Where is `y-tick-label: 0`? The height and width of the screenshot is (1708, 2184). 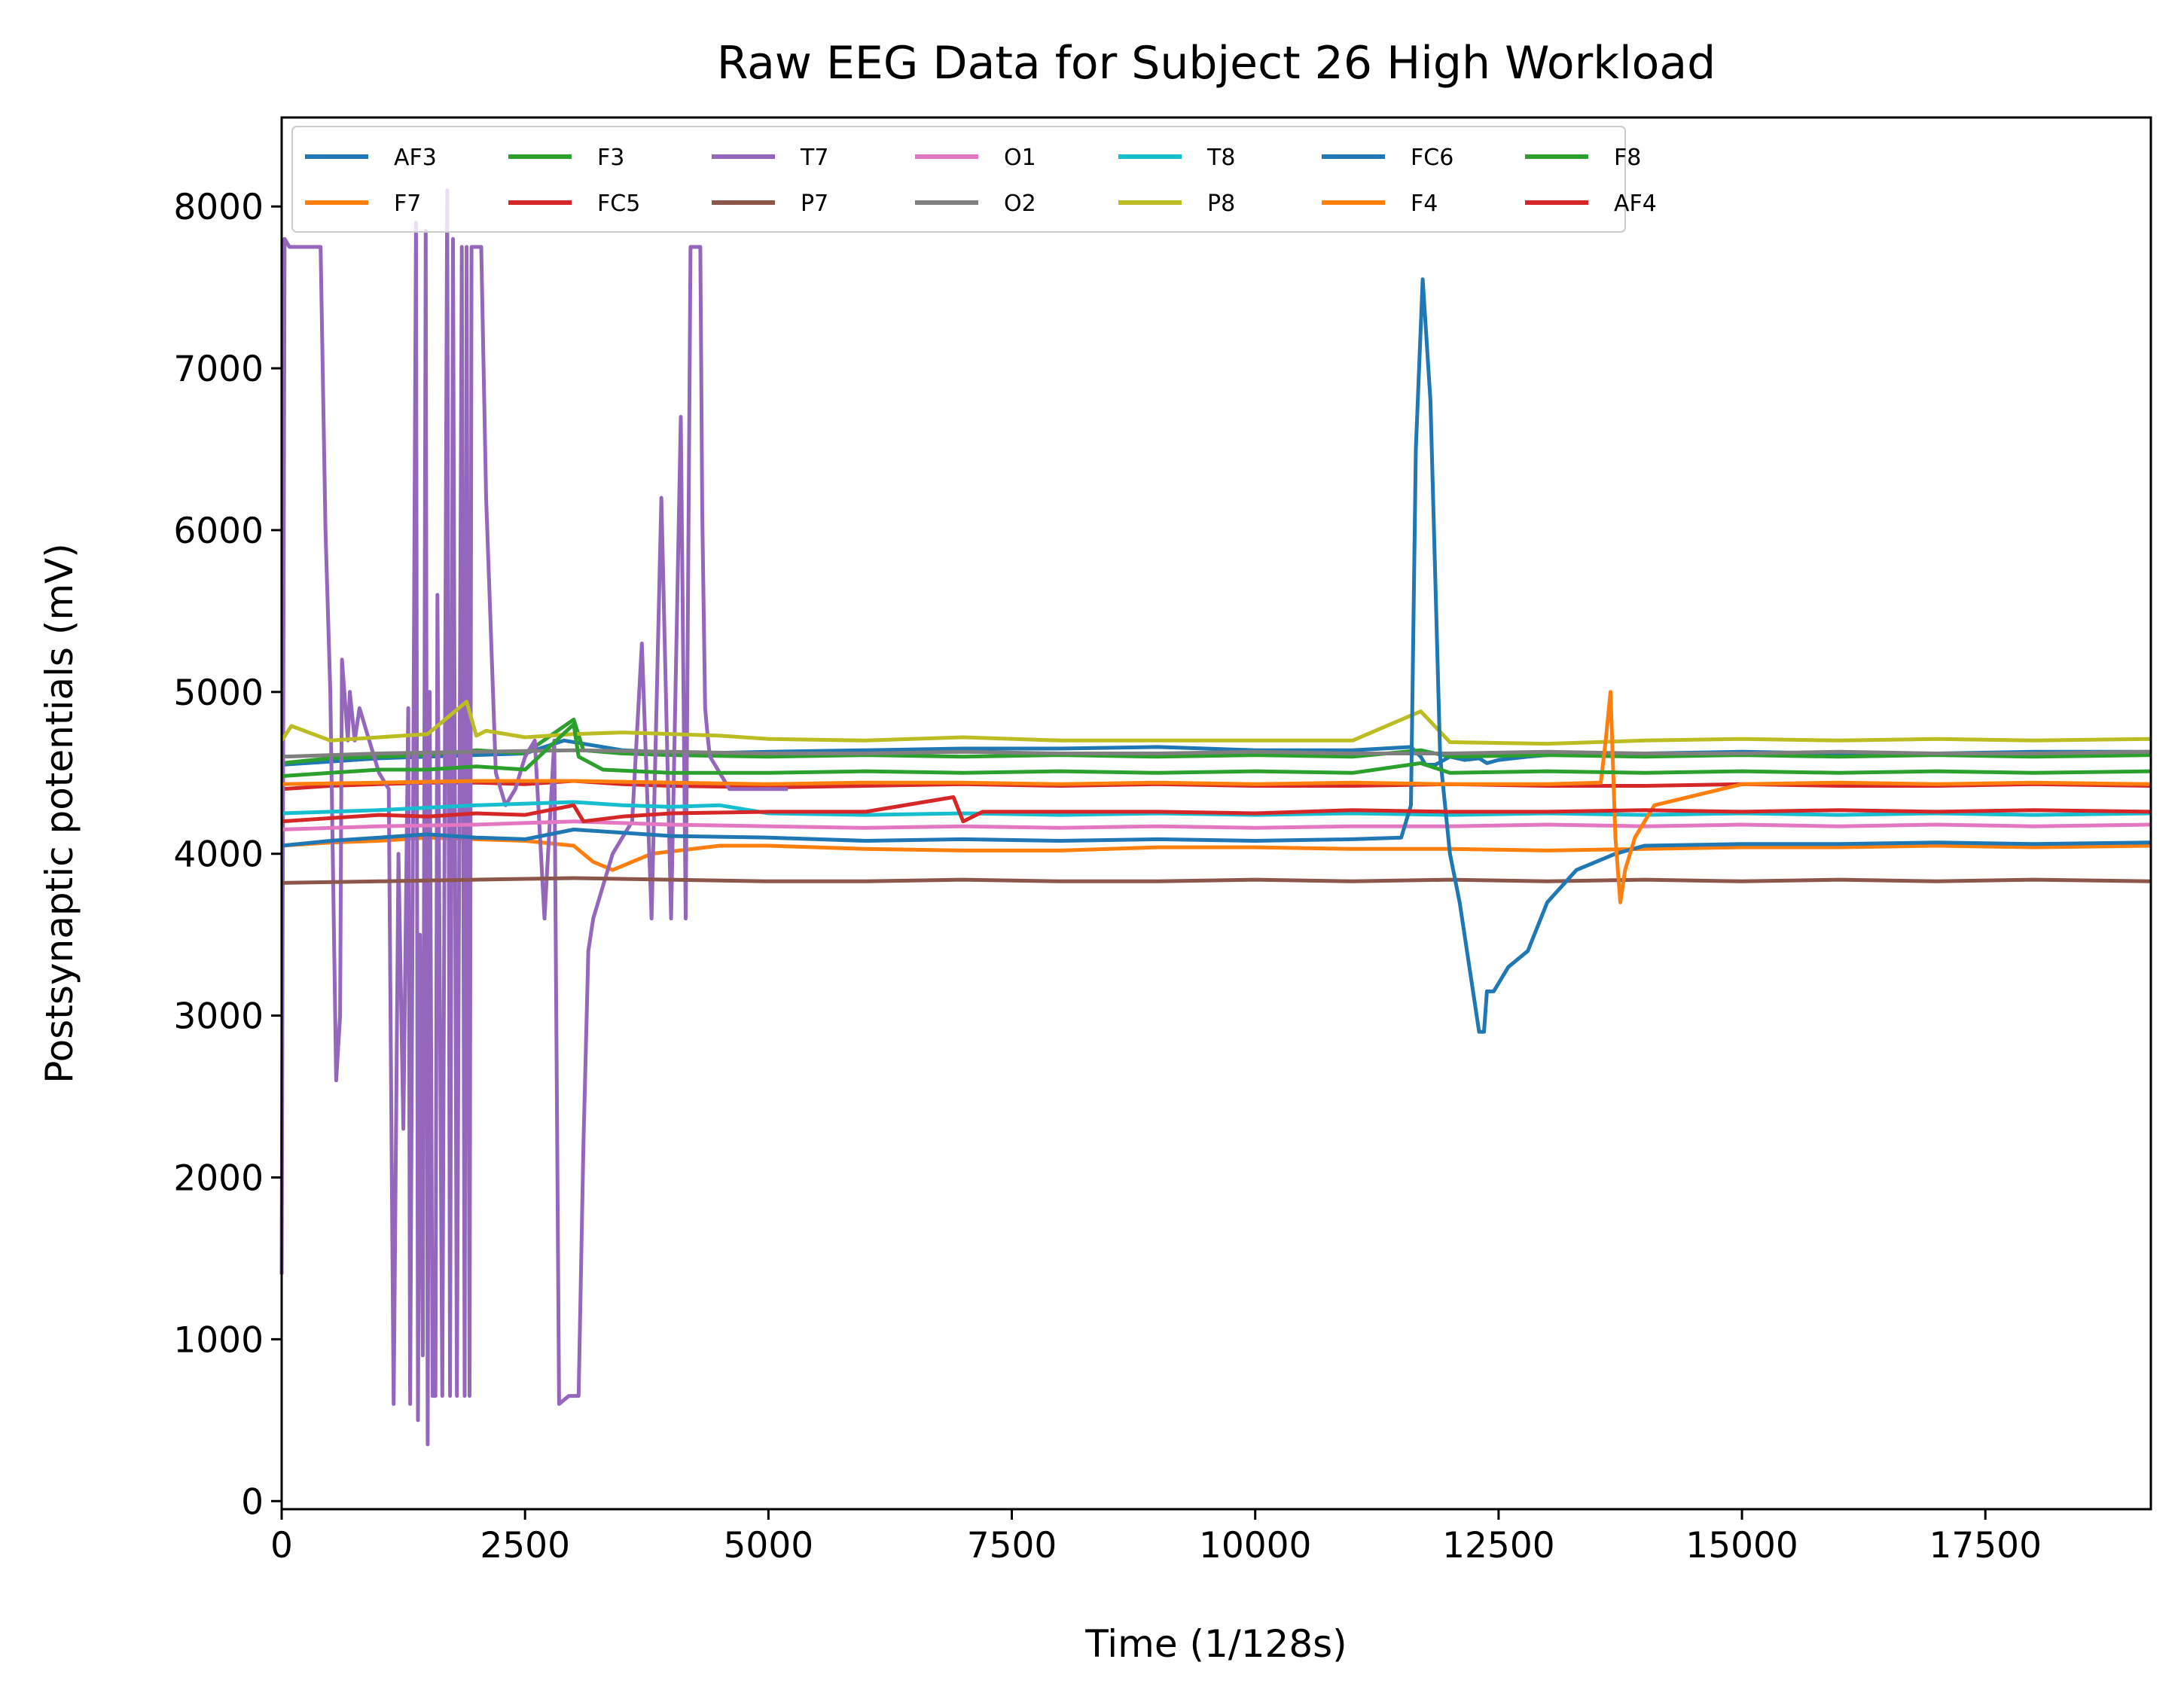 y-tick-label: 0 is located at coordinates (252, 1502).